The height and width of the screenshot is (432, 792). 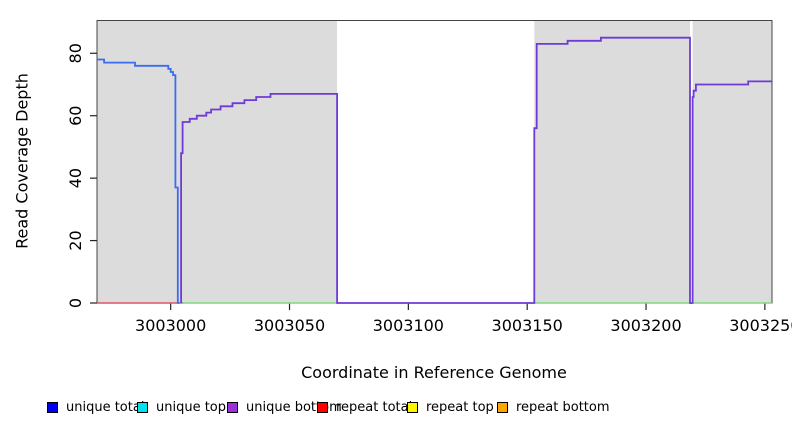 What do you see at coordinates (22, 161) in the screenshot?
I see `y-axis-label: Read Coverage Depth` at bounding box center [22, 161].